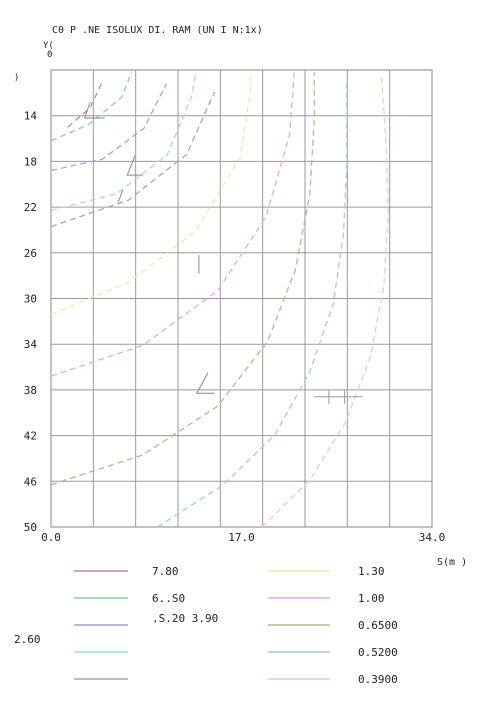  I want to click on legend-label: 0.3900, so click(378, 679).